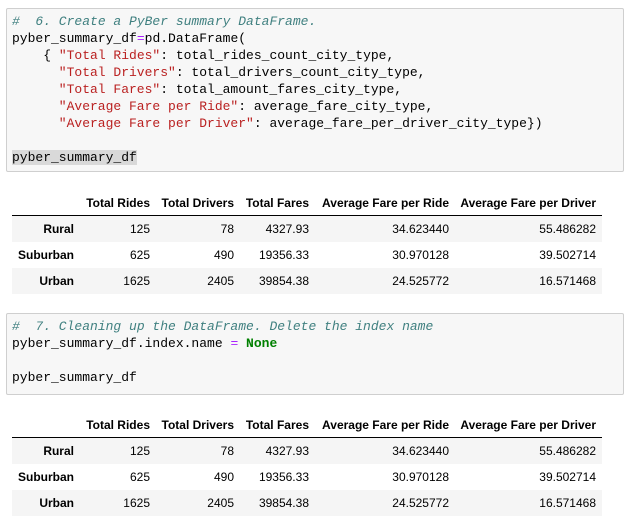  What do you see at coordinates (317, 38) in the screenshot?
I see `code-line: pyber_summary_df=pd.DataFrame(` at bounding box center [317, 38].